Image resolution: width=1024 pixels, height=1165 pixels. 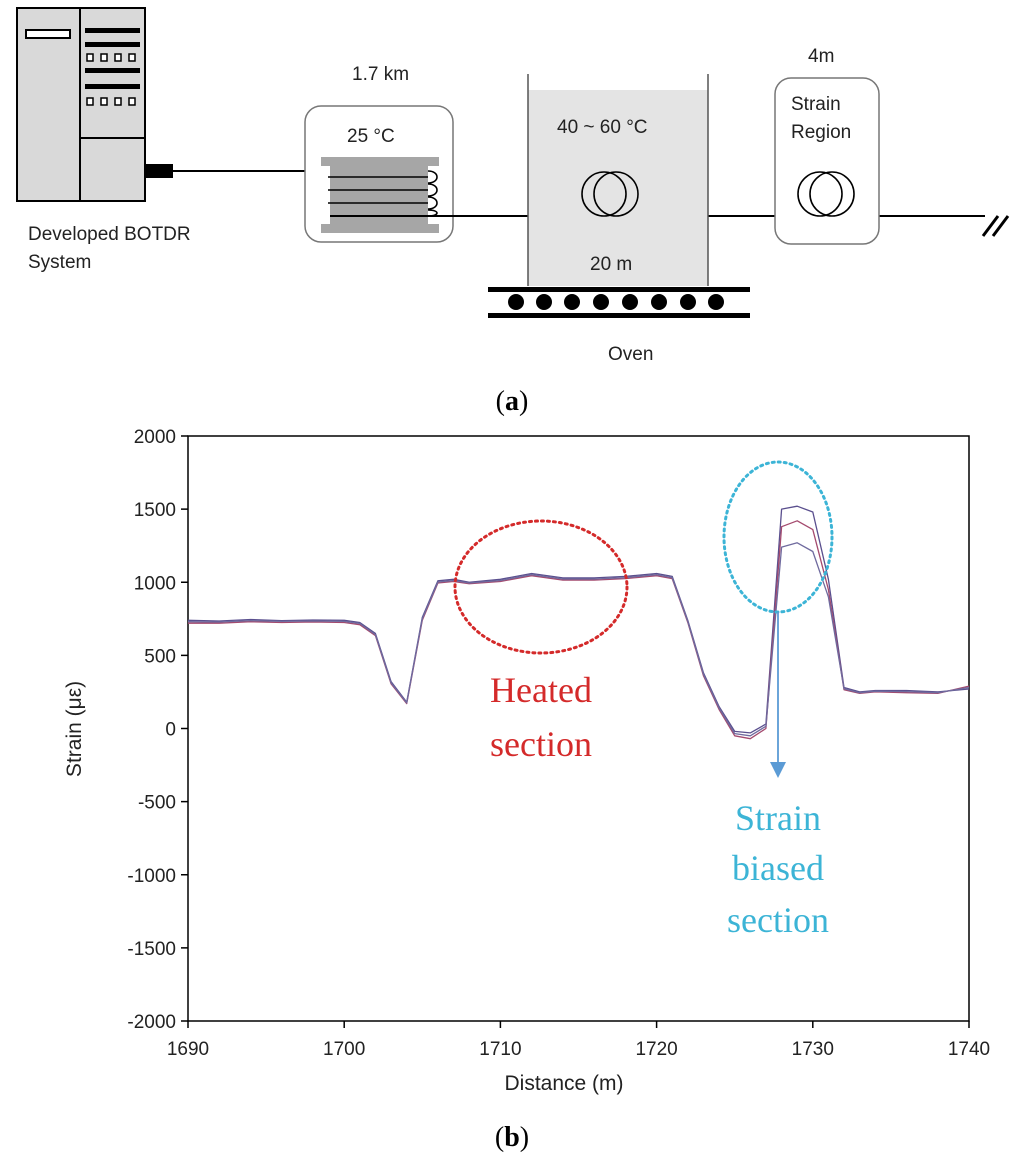 What do you see at coordinates (160, 656) in the screenshot?
I see `y-tick-label: 500` at bounding box center [160, 656].